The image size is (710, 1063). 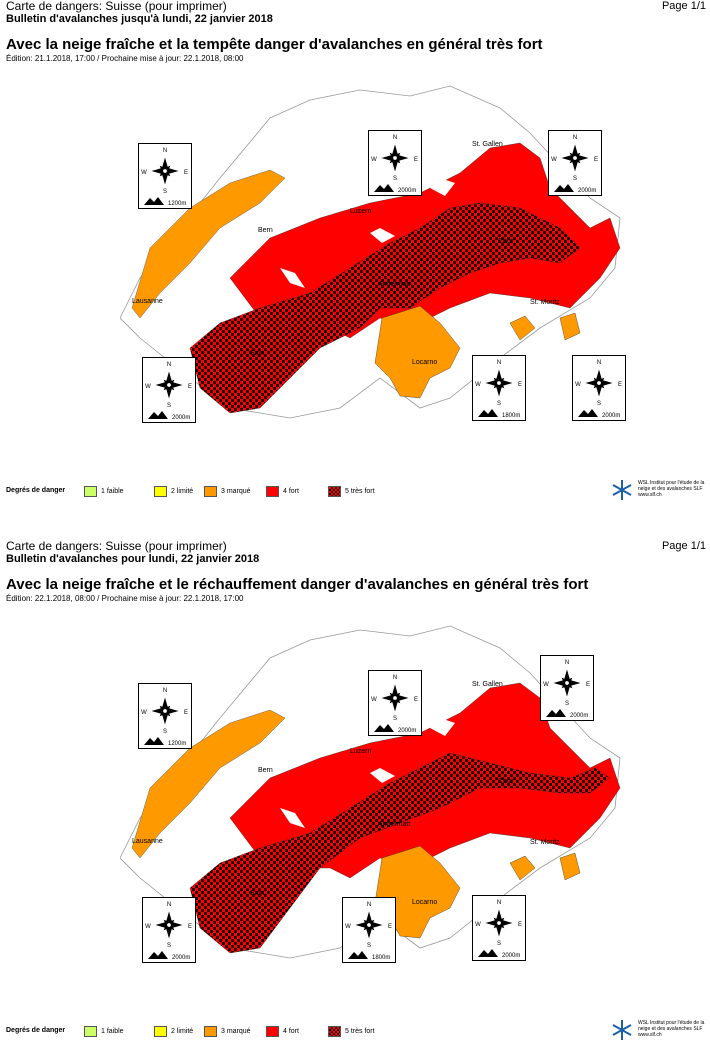 I want to click on legend-label: 4 fort, so click(x=291, y=491).